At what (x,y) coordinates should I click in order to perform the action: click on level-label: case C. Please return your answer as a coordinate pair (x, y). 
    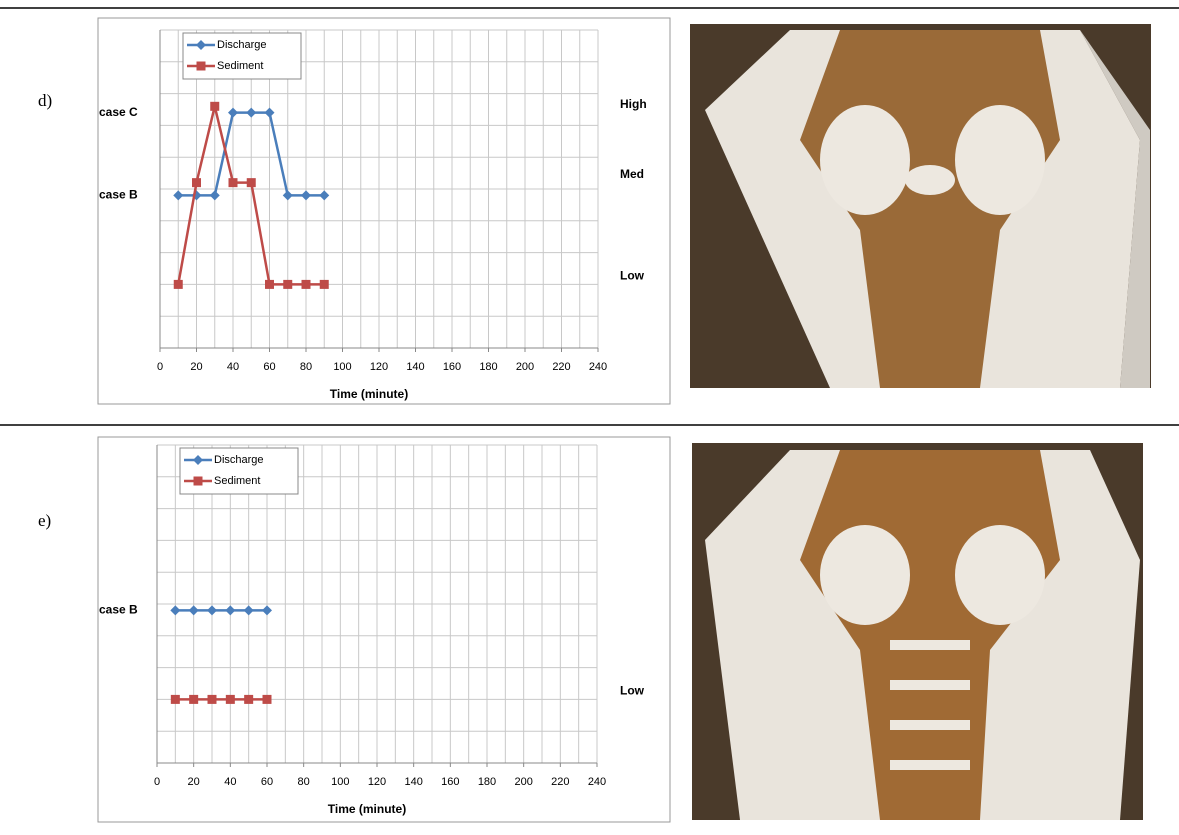
    Looking at the image, I should click on (118, 112).